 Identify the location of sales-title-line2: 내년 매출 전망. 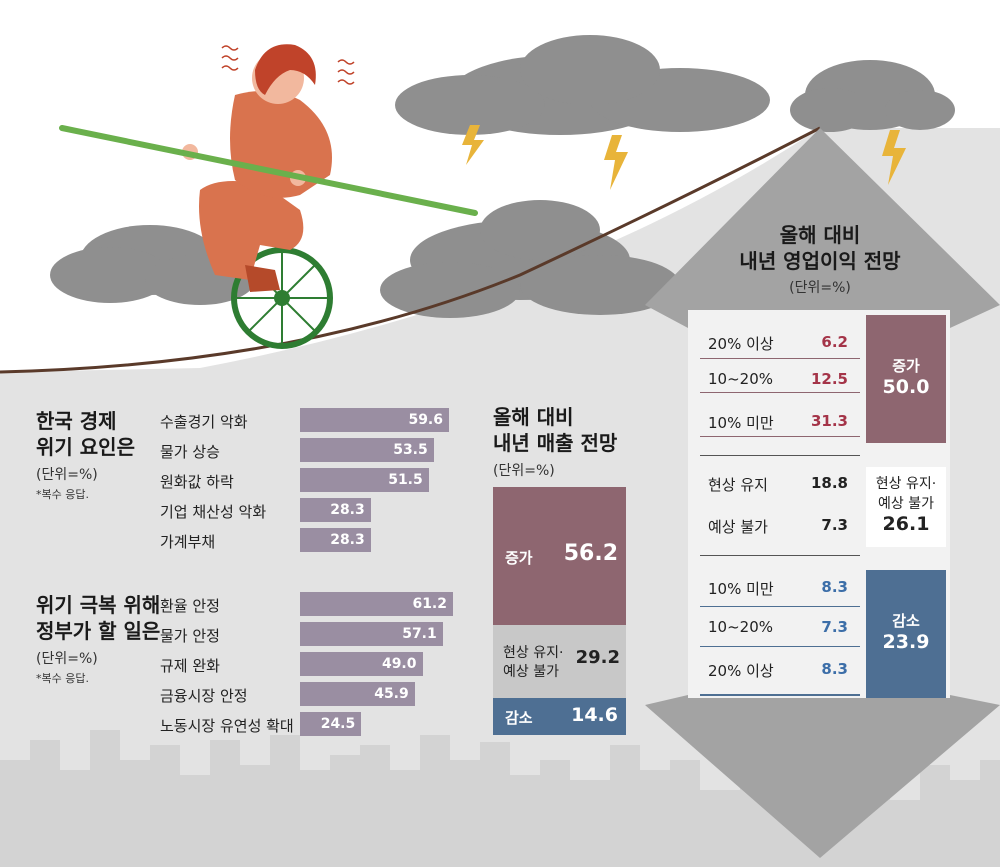
(555, 443).